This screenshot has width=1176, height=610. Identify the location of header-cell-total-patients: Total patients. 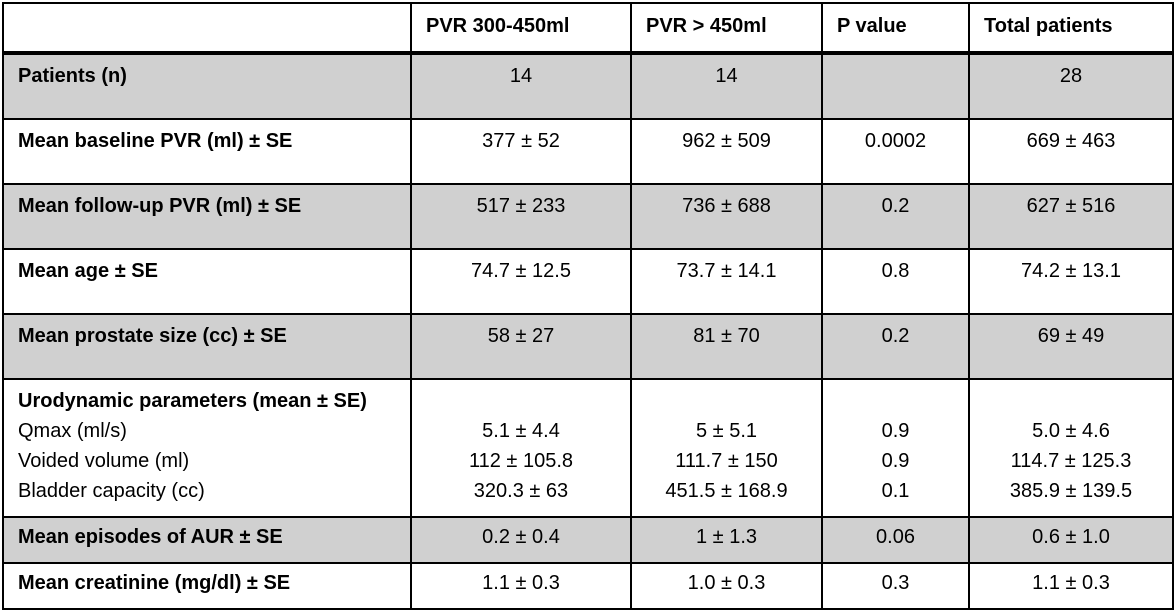
(1071, 28).